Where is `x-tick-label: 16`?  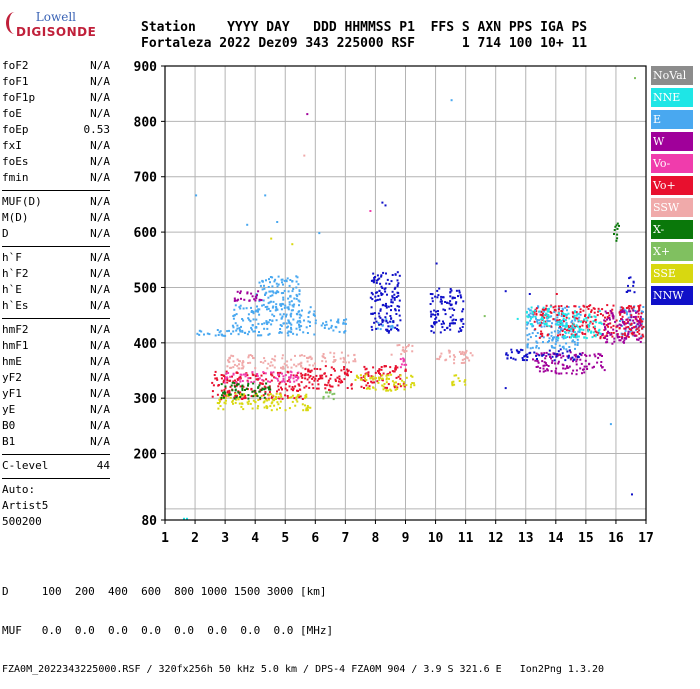
x-tick-label: 16 is located at coordinates (616, 538).